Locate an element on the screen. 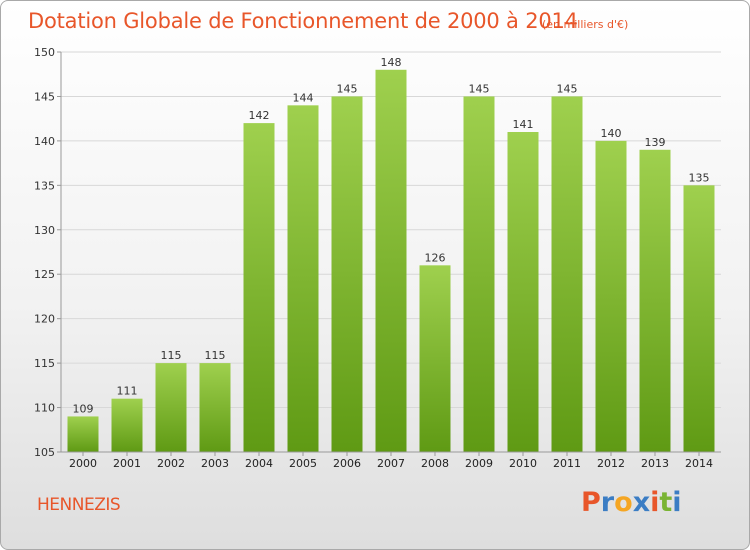 The width and height of the screenshot is (750, 550). value-label-2006: 145 is located at coordinates (347, 88).